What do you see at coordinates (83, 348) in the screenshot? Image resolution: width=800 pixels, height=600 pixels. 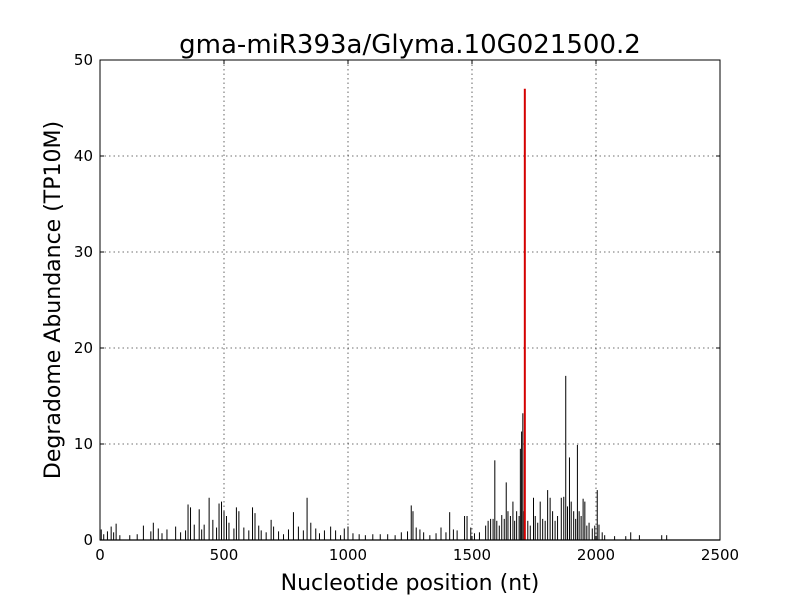 I see `y-tick-label: 20` at bounding box center [83, 348].